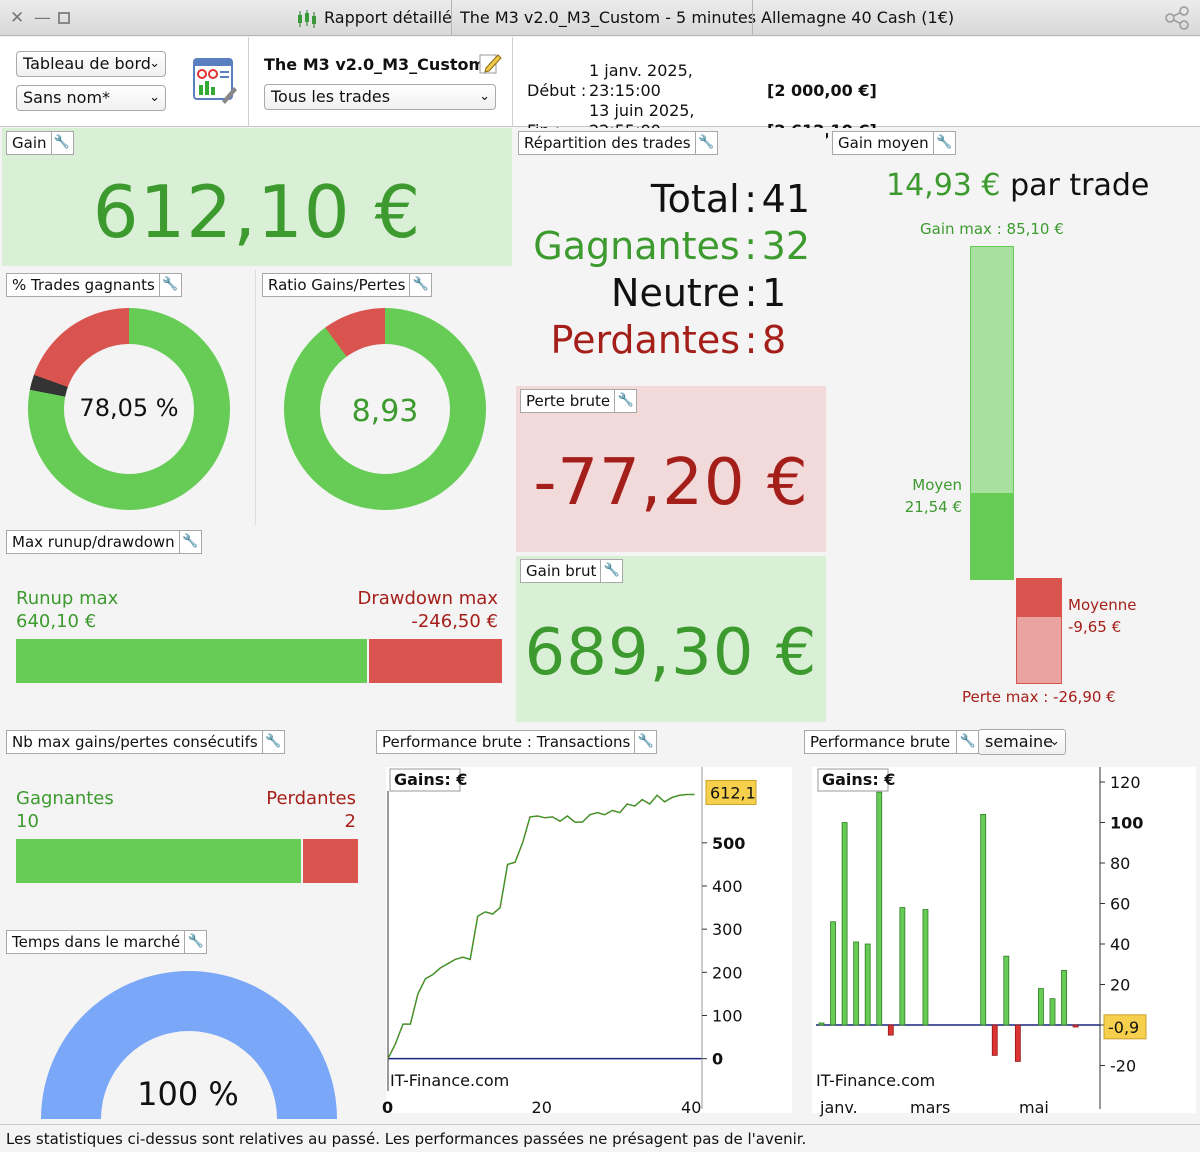  What do you see at coordinates (1120, 944) in the screenshot?
I see `y-tick-label: 40` at bounding box center [1120, 944].